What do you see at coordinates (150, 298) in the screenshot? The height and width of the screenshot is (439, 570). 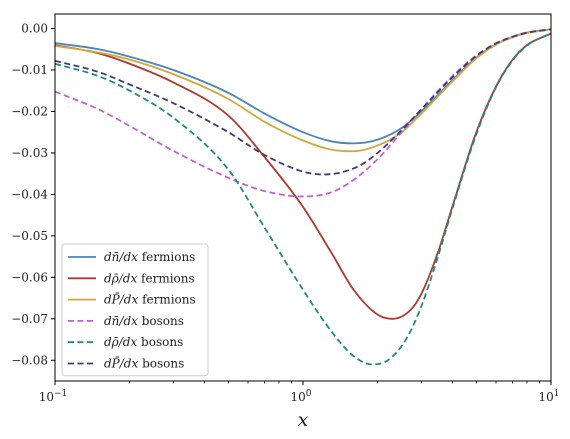 I see `legend-entry: dP̄/dx fermions` at bounding box center [150, 298].